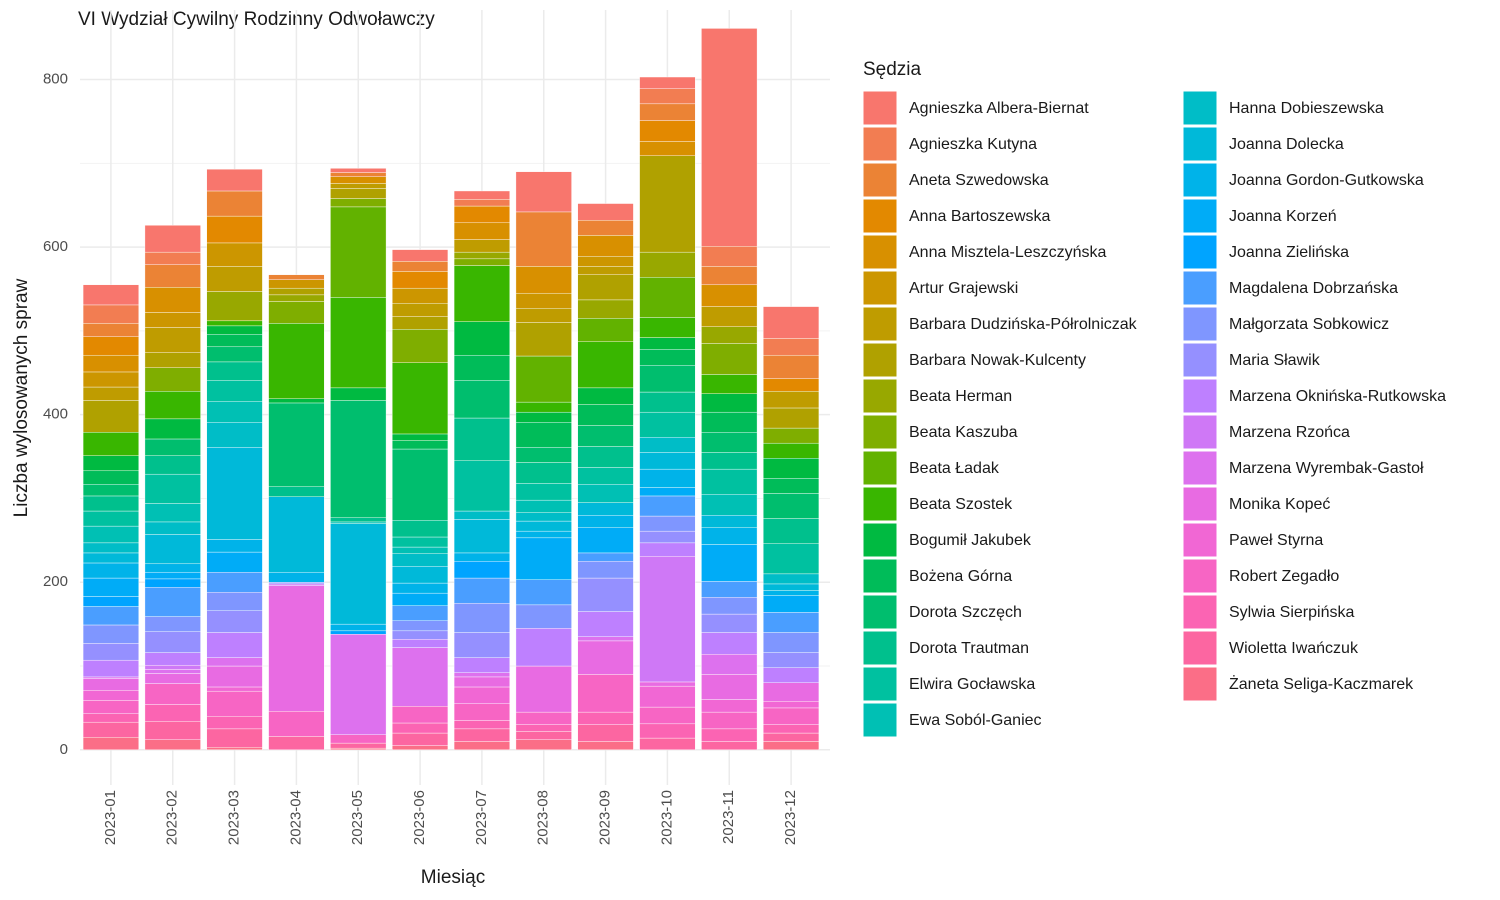  What do you see at coordinates (980, 216) in the screenshot?
I see `legend-label: Anna Bartoszewska` at bounding box center [980, 216].